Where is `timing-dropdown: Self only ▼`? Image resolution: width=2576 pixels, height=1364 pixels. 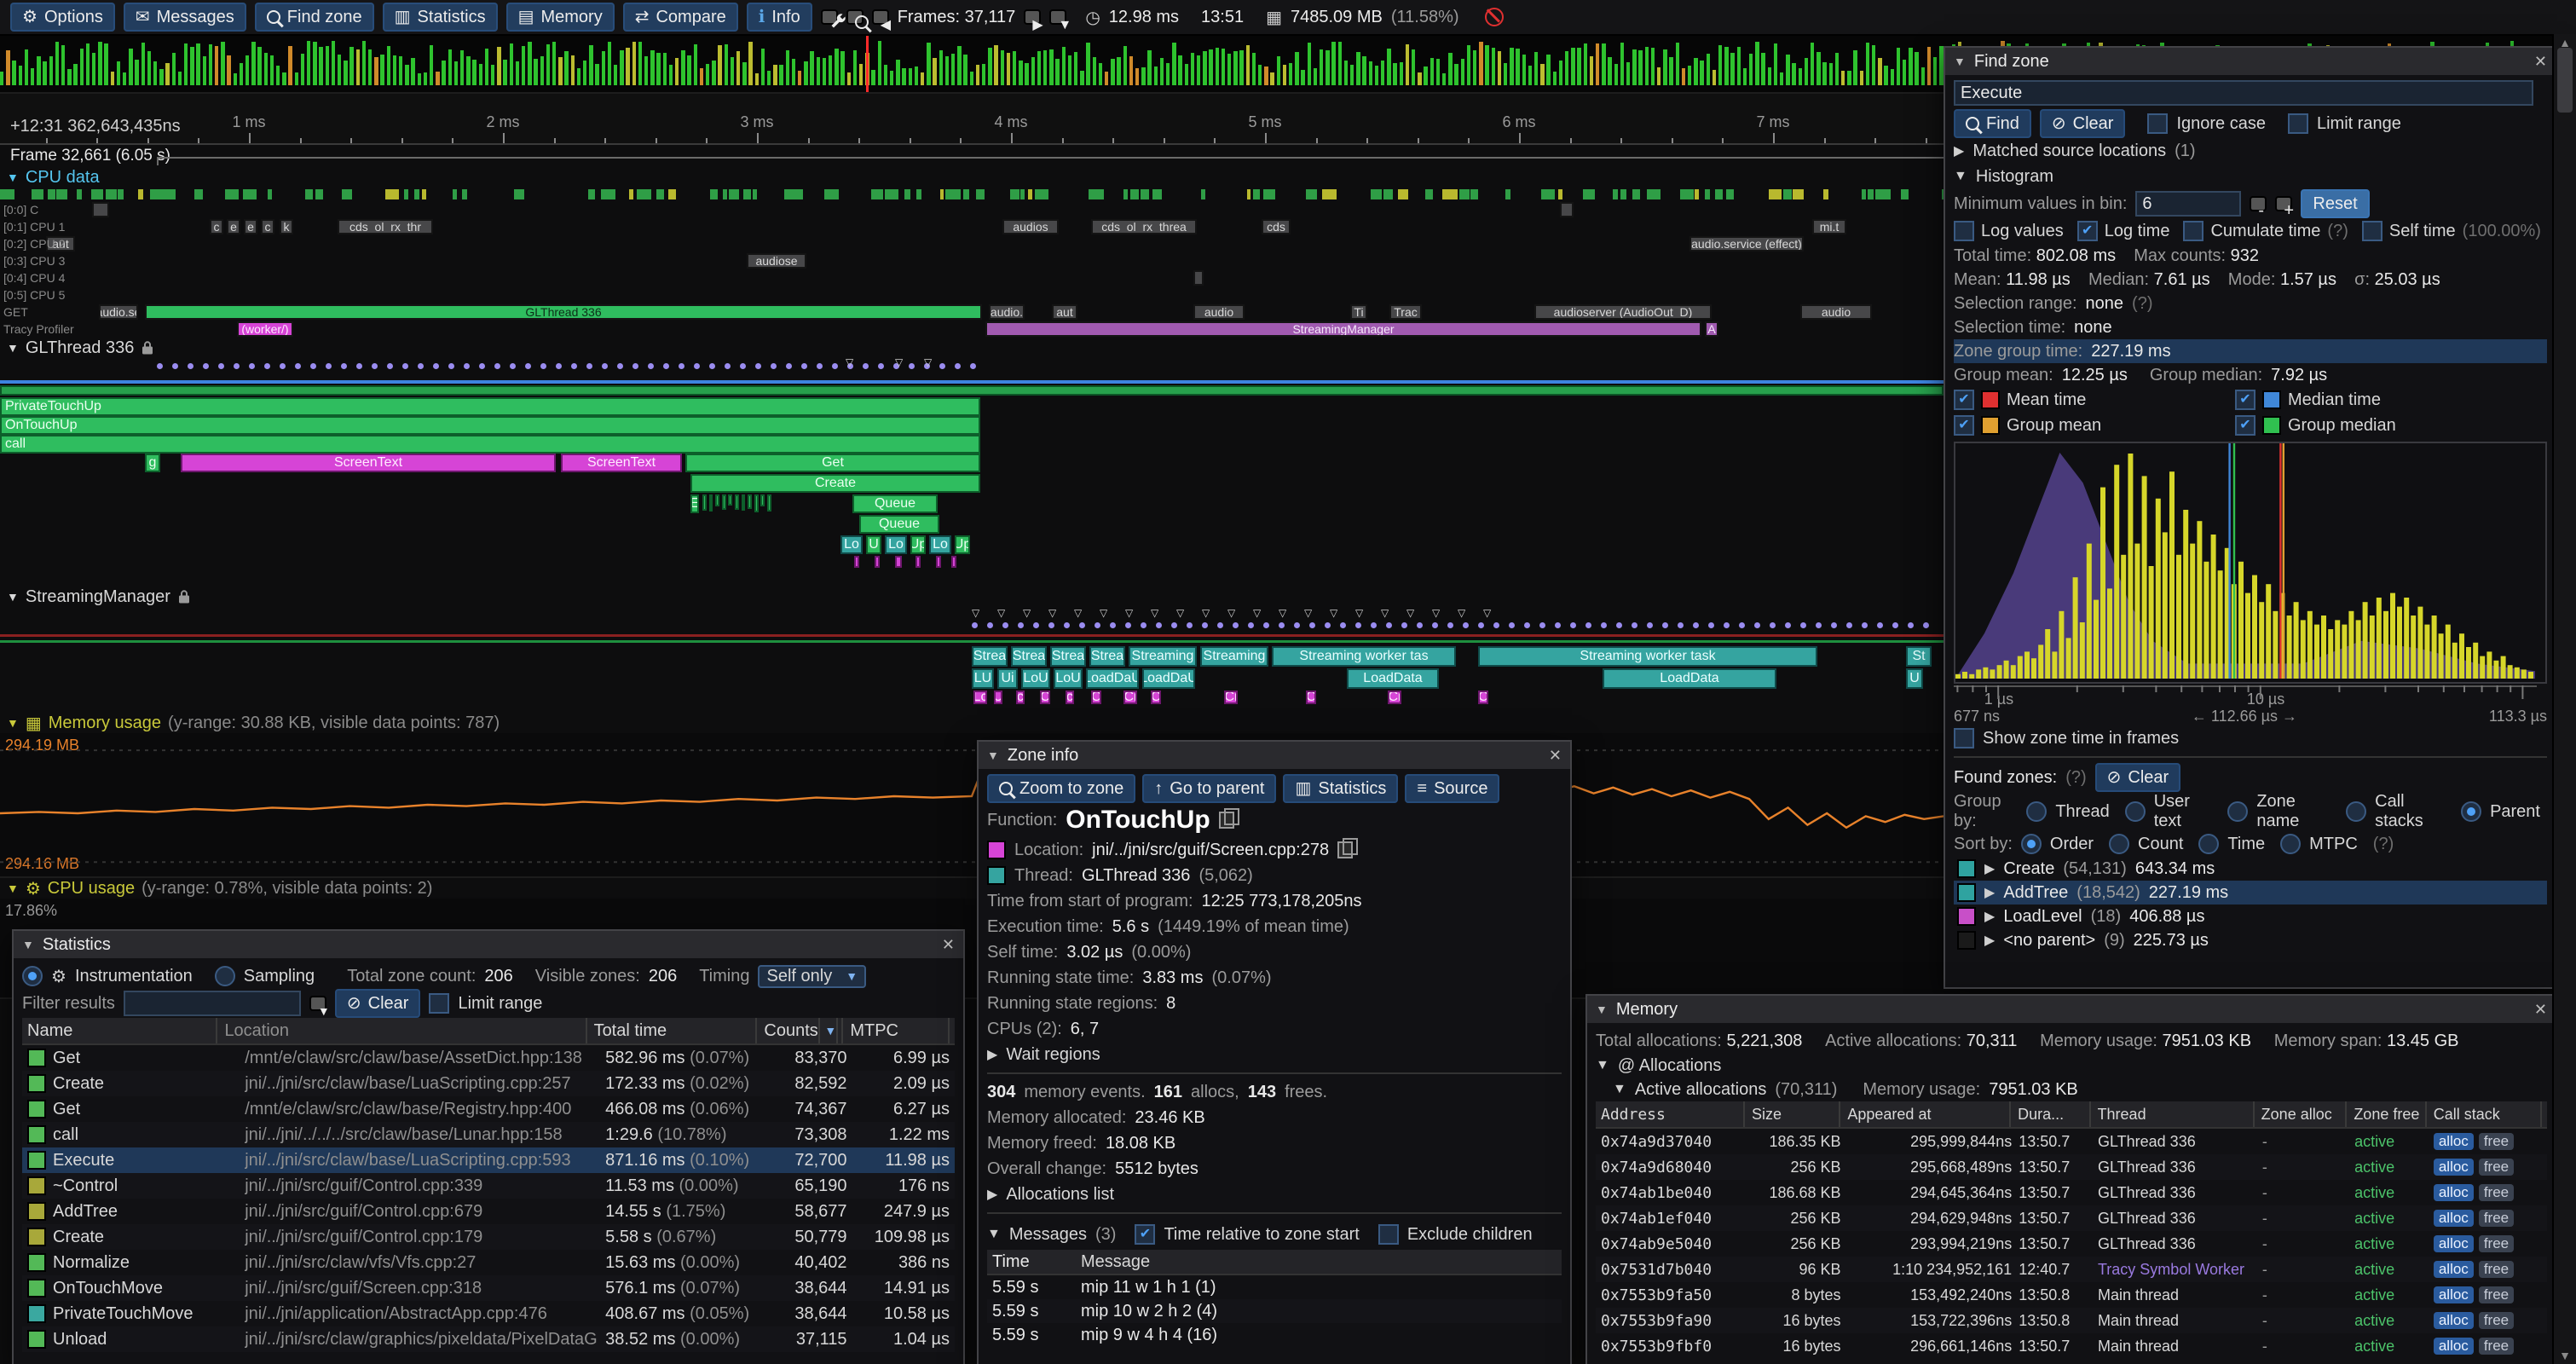 timing-dropdown: Self only ▼ is located at coordinates (812, 976).